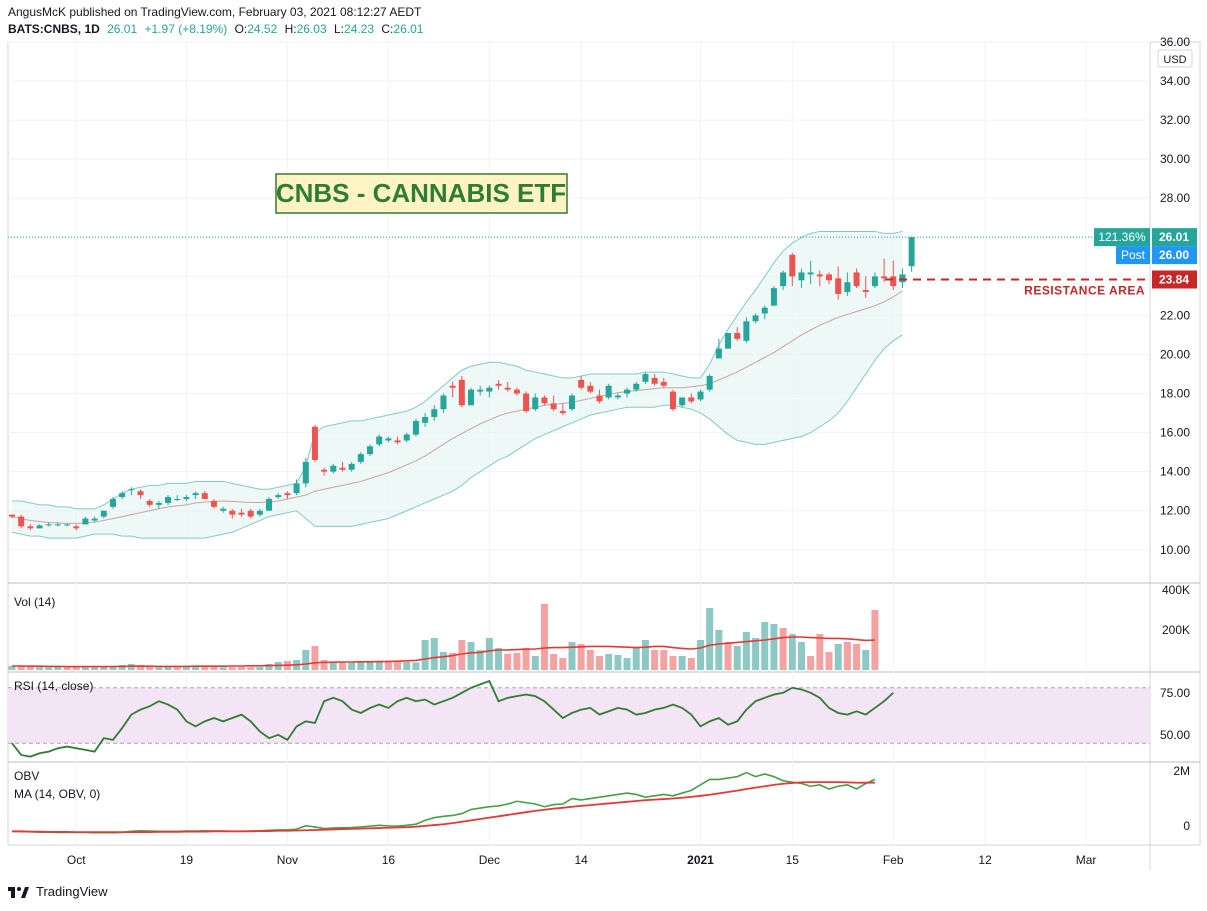 The width and height of the screenshot is (1207, 911). I want to click on rsi-pane-title: RSI (14, close), so click(53, 686).